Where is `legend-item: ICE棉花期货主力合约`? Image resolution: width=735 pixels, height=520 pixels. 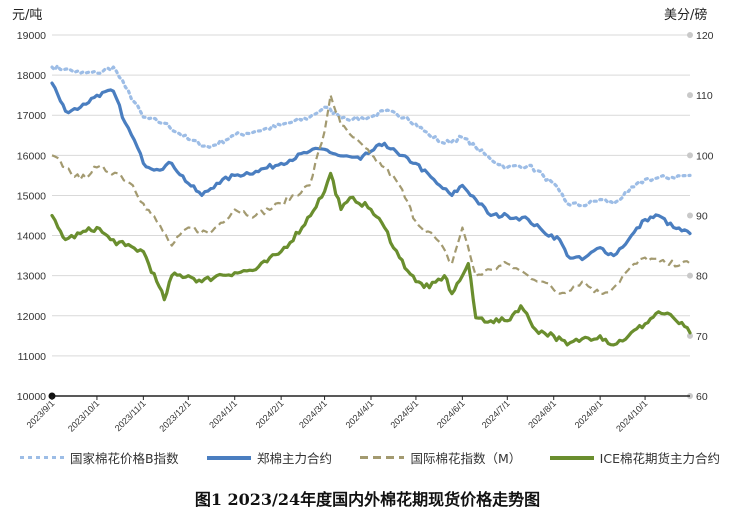 legend-item: ICE棉花期货主力合约 is located at coordinates (634, 457).